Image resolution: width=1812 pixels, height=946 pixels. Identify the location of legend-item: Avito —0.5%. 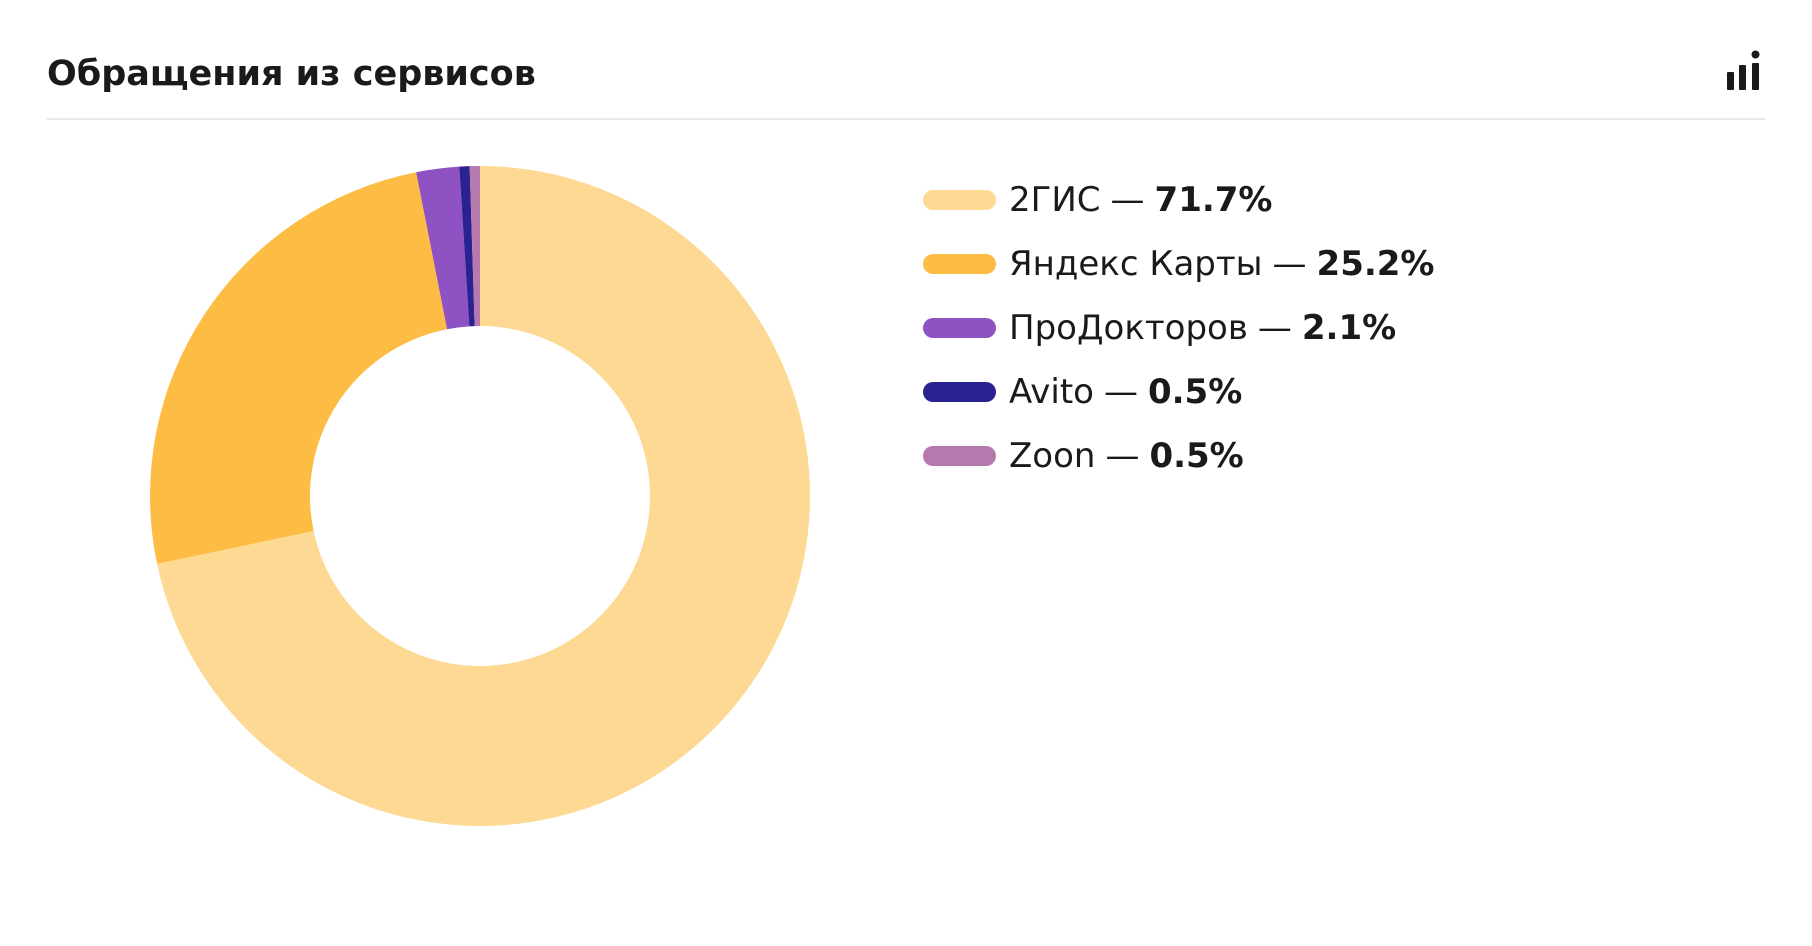
(1179, 392).